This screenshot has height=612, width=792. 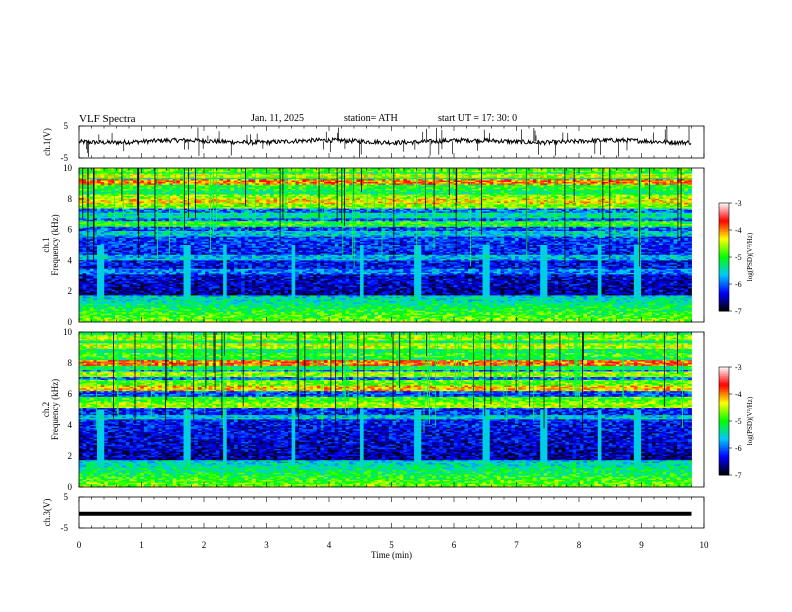 What do you see at coordinates (385, 141) in the screenshot?
I see `ch1-trace` at bounding box center [385, 141].